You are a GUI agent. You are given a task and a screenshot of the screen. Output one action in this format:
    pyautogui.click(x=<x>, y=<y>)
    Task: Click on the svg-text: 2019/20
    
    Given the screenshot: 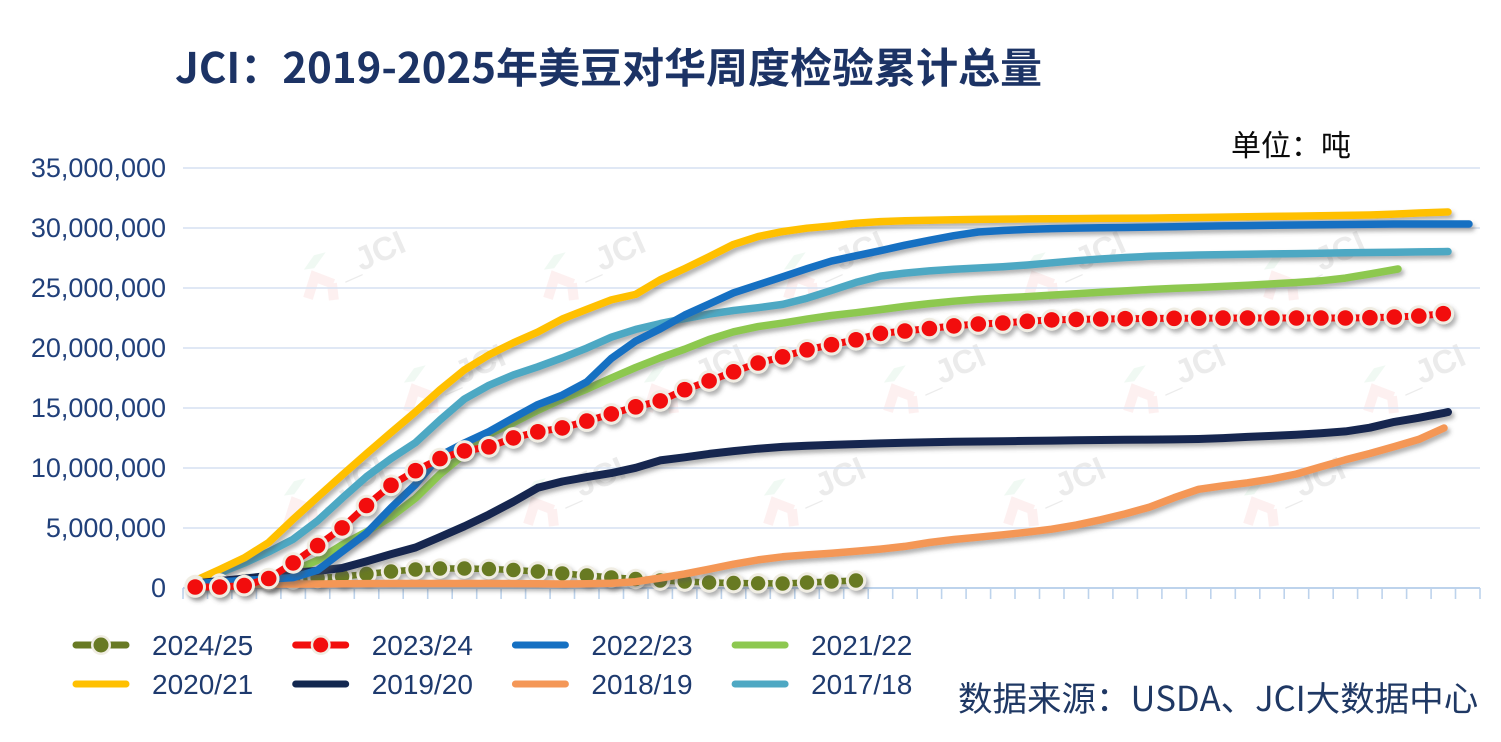 What is the action you would take?
    pyautogui.click(x=422, y=684)
    